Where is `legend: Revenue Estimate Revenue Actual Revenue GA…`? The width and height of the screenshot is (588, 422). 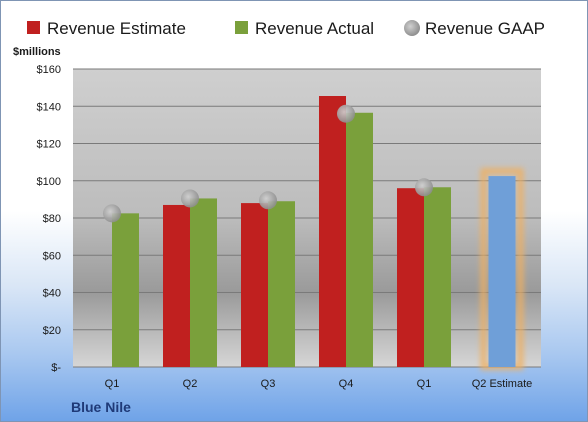 legend: Revenue Estimate Revenue Actual Revenue GA… is located at coordinates (286, 28).